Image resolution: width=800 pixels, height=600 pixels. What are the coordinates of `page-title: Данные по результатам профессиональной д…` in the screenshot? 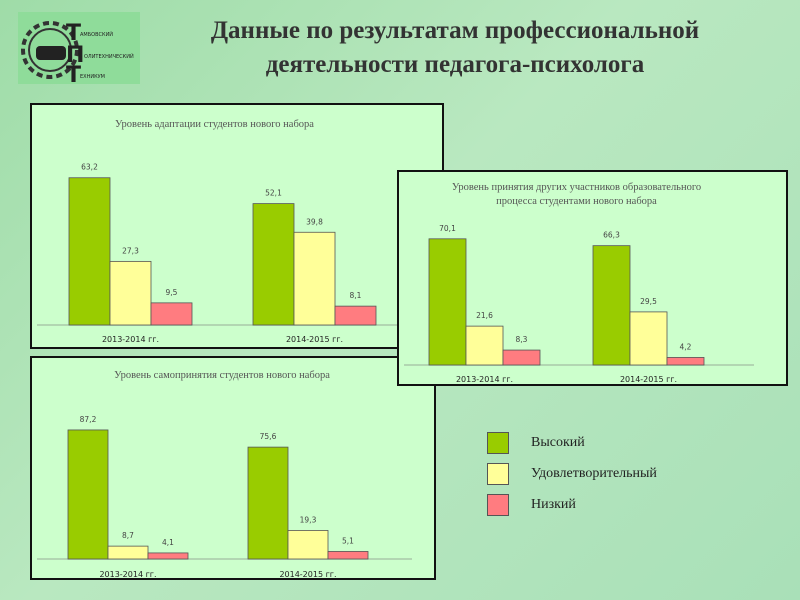 It's located at (455, 48).